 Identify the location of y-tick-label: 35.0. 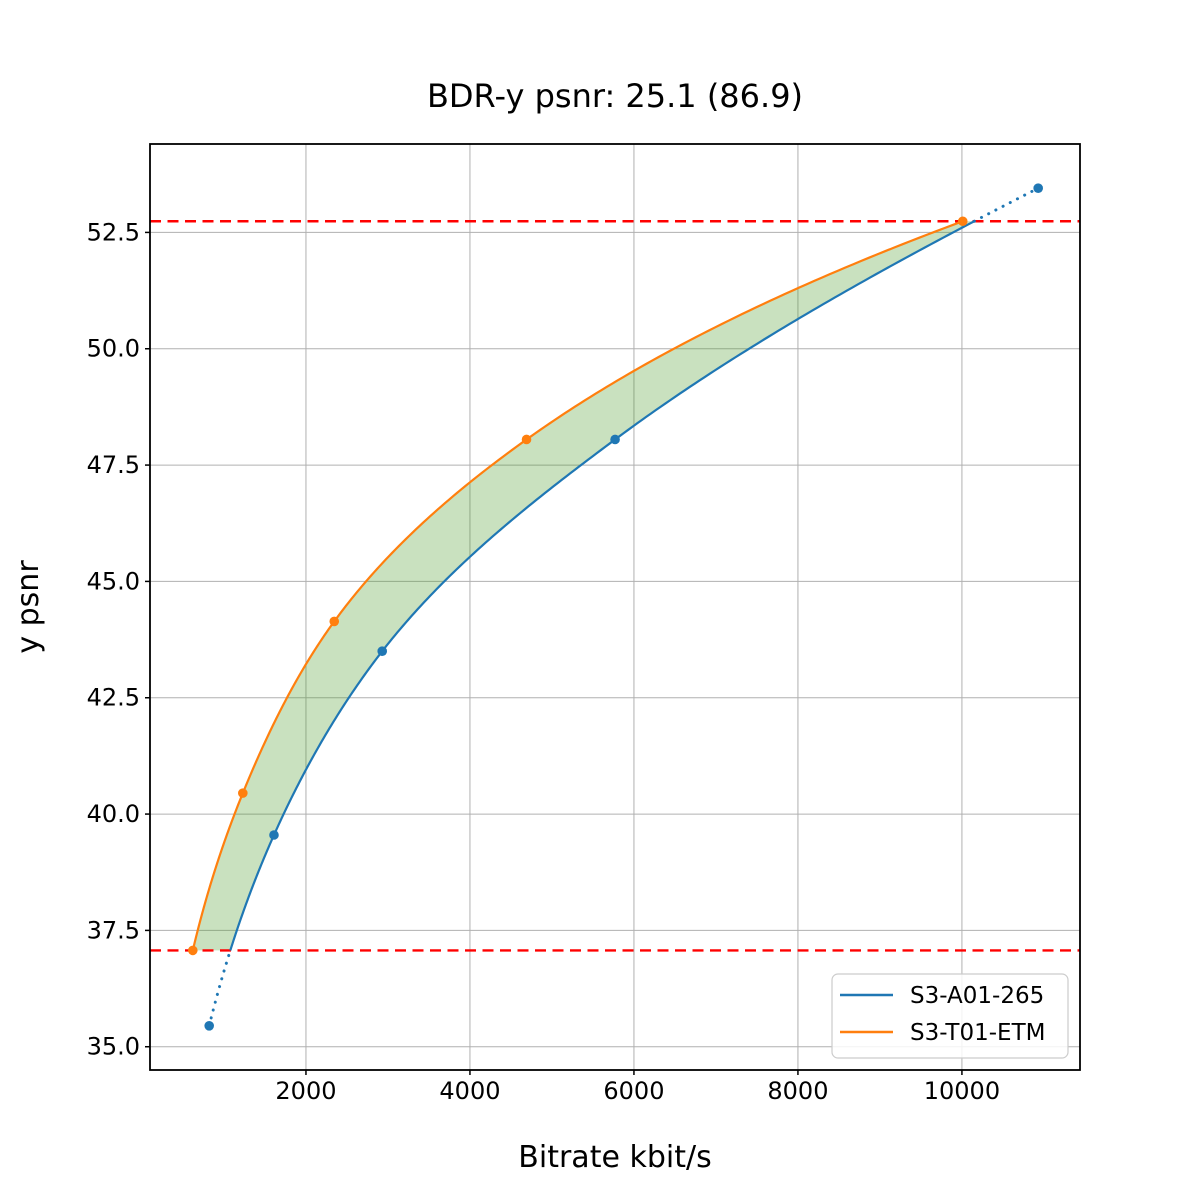
(113, 1047).